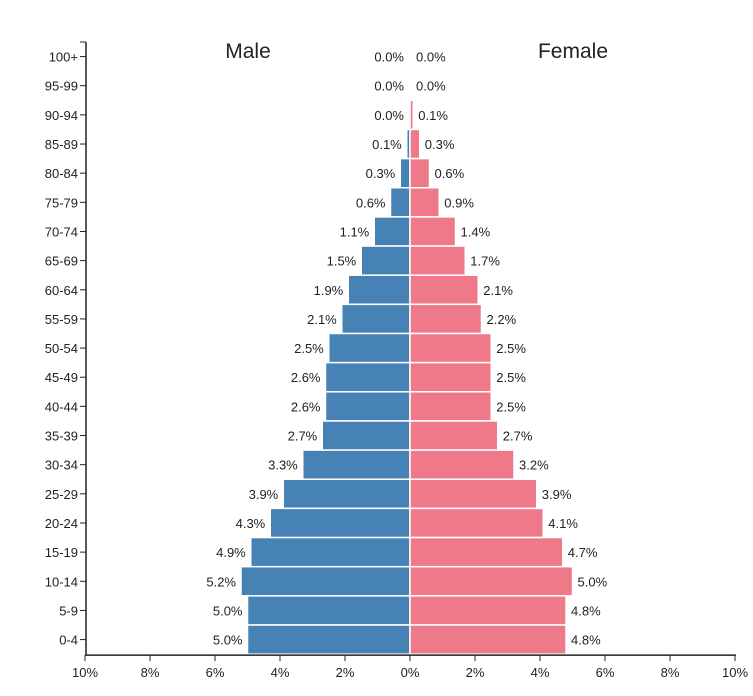  Describe the element at coordinates (329, 290) in the screenshot. I see `male-data-label: 1.9%` at that location.